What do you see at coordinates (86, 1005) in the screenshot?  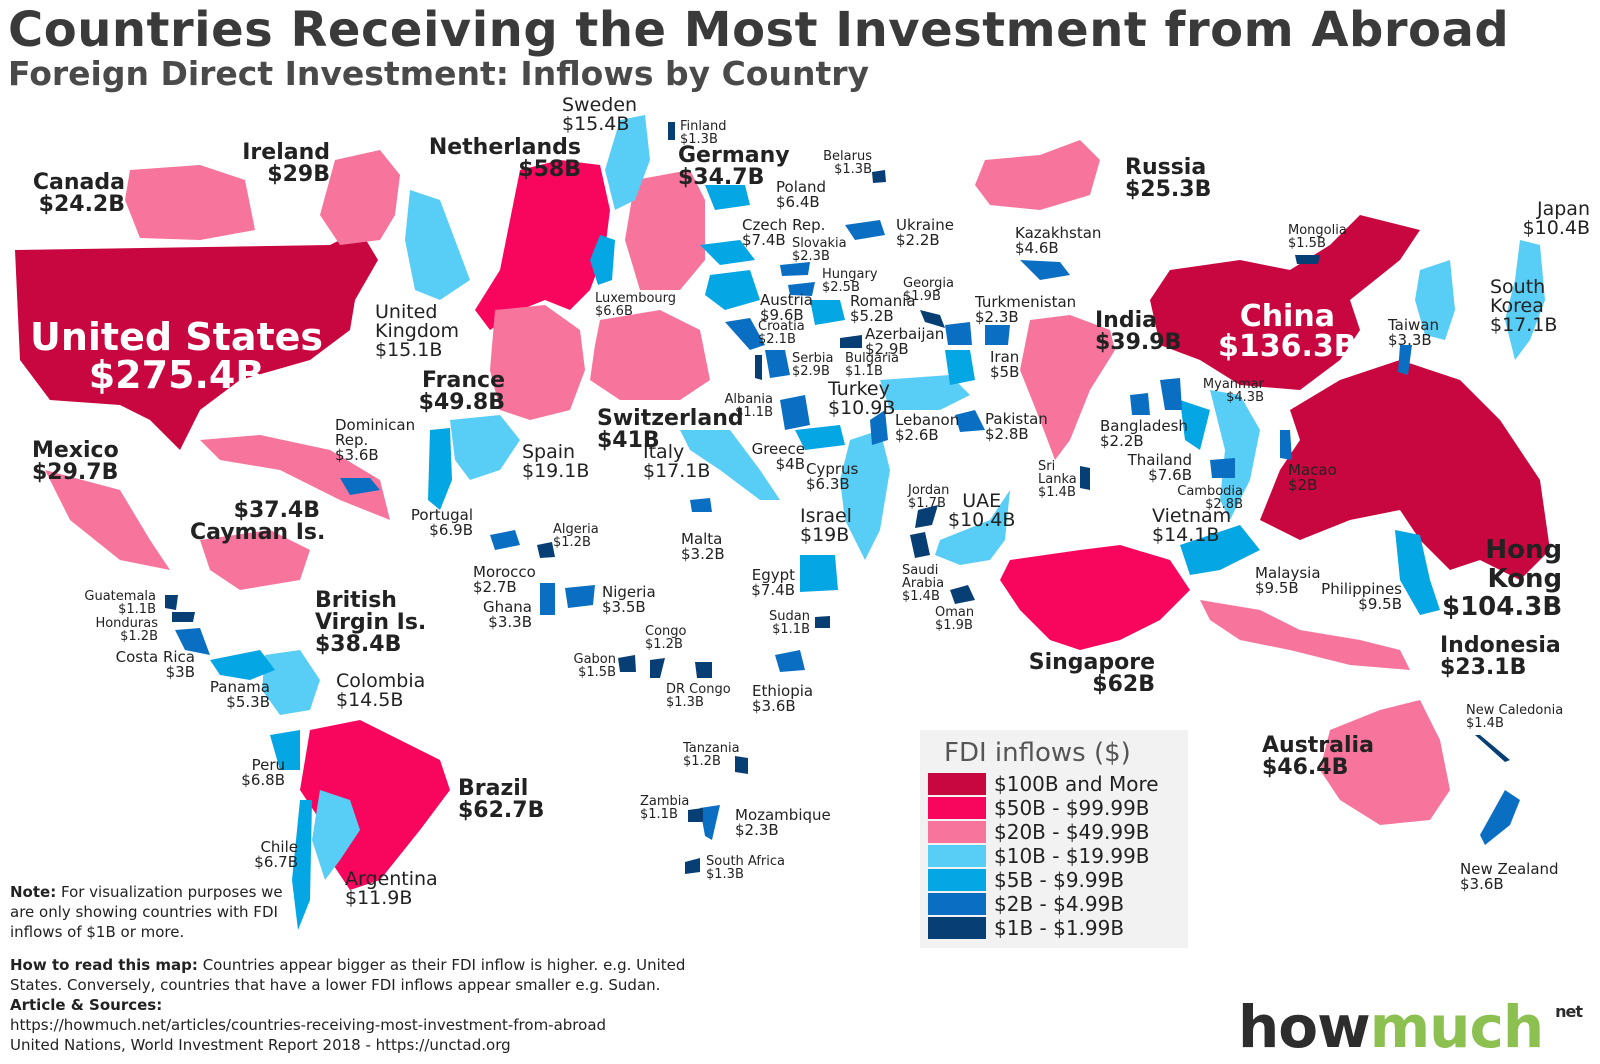 I see `sources-label: Article & Sources:` at bounding box center [86, 1005].